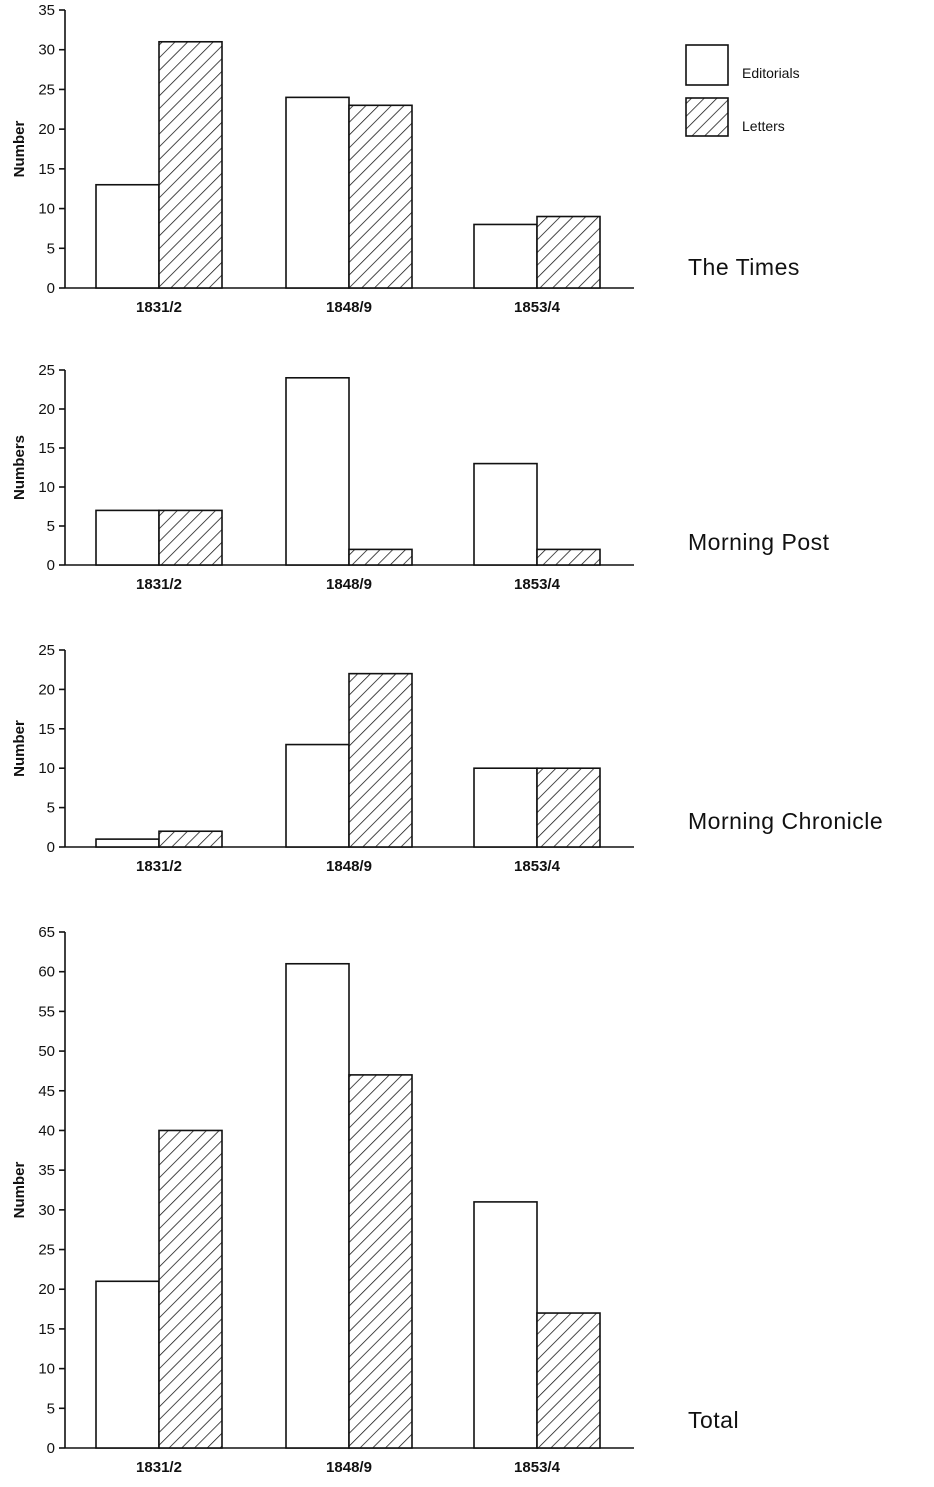 The image size is (934, 1487). Describe the element at coordinates (713, 1420) in the screenshot. I see `total-title: Total` at that location.